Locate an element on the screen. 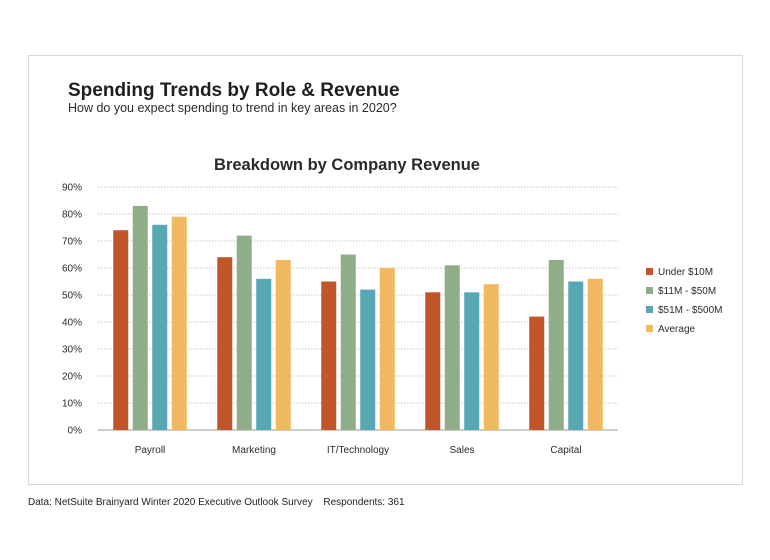 This screenshot has height=560, width=770. y-tick-label: 0% is located at coordinates (75, 431).